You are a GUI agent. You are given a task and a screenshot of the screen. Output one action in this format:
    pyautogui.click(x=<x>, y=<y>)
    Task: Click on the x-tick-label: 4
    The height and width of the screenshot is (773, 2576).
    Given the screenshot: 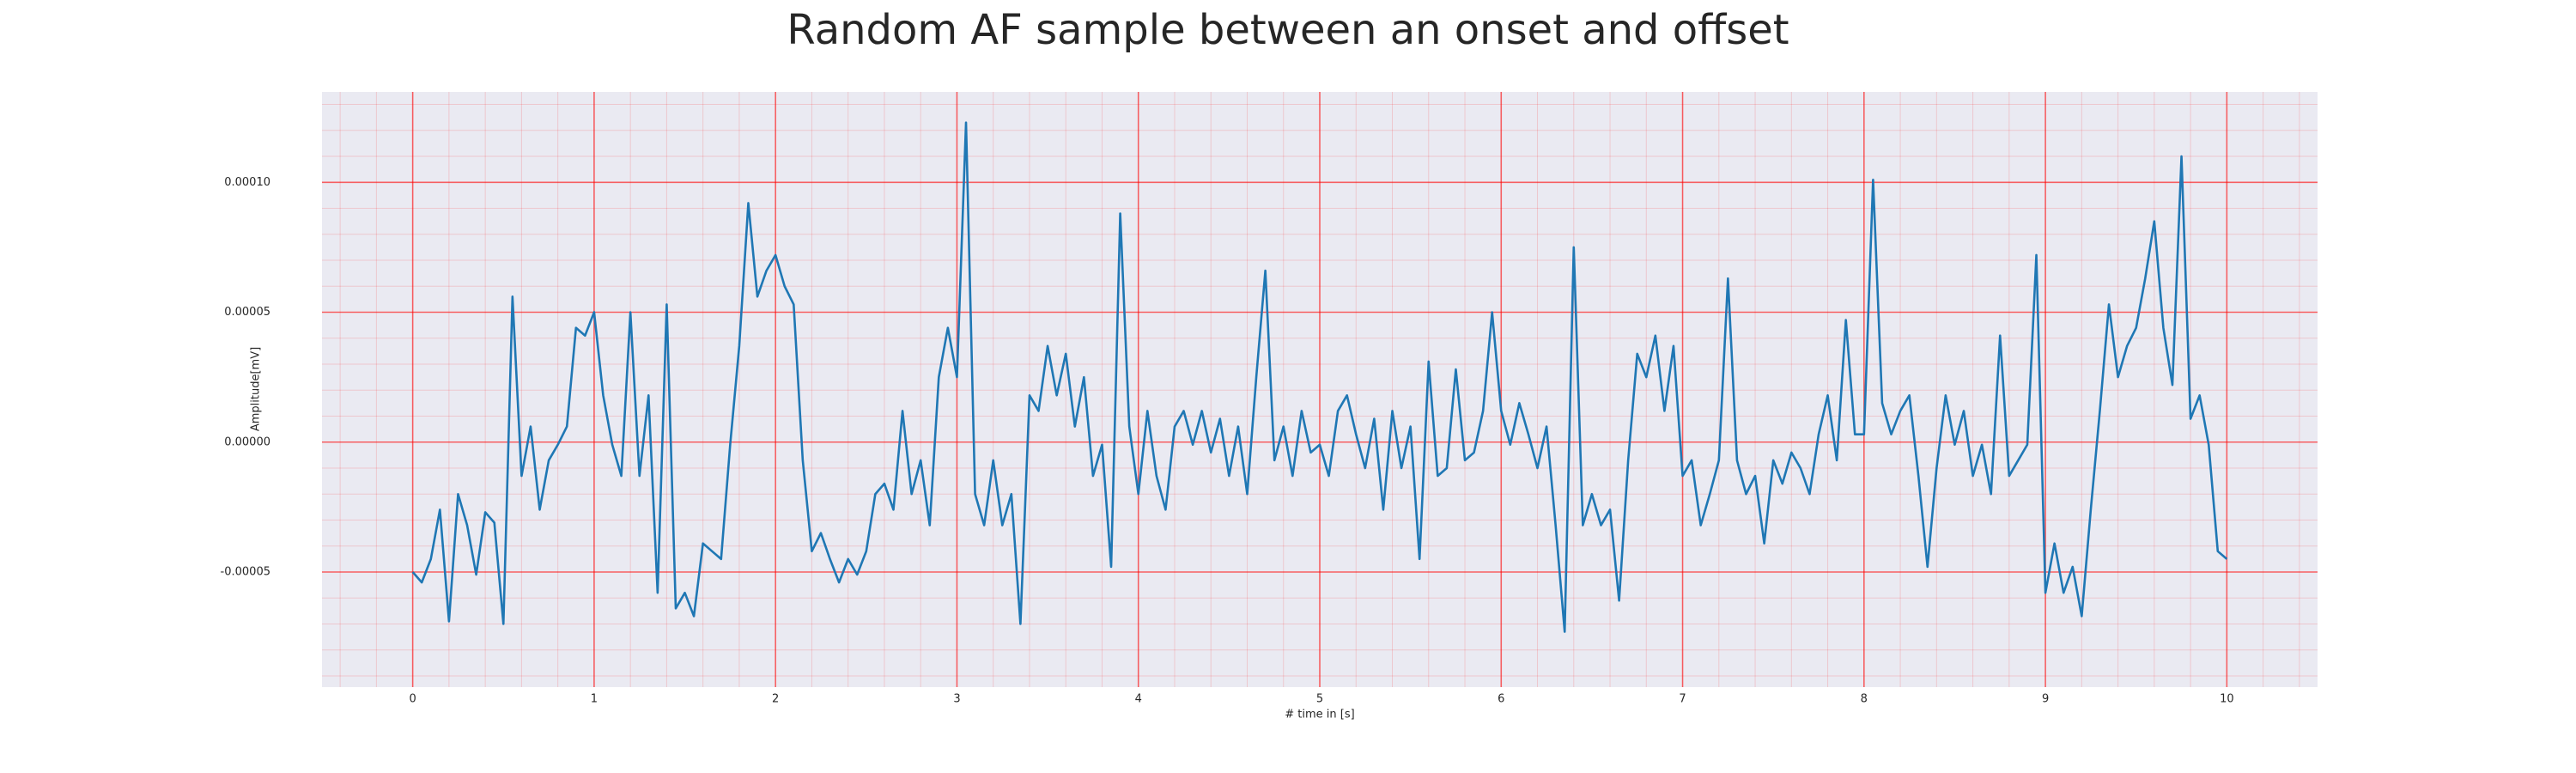 What is the action you would take?
    pyautogui.click(x=1138, y=699)
    